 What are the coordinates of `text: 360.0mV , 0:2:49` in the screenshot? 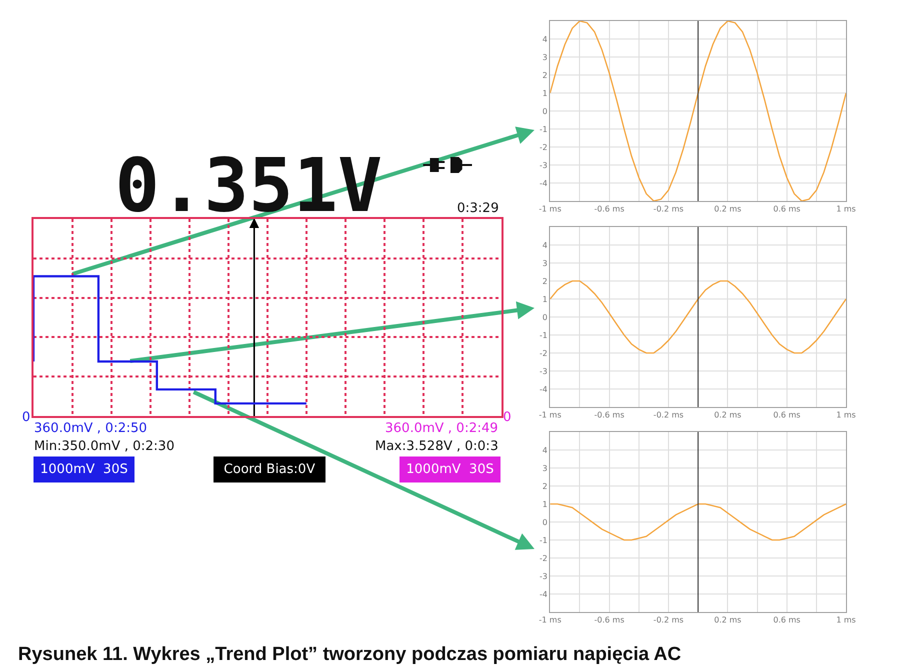 It's located at (441, 428).